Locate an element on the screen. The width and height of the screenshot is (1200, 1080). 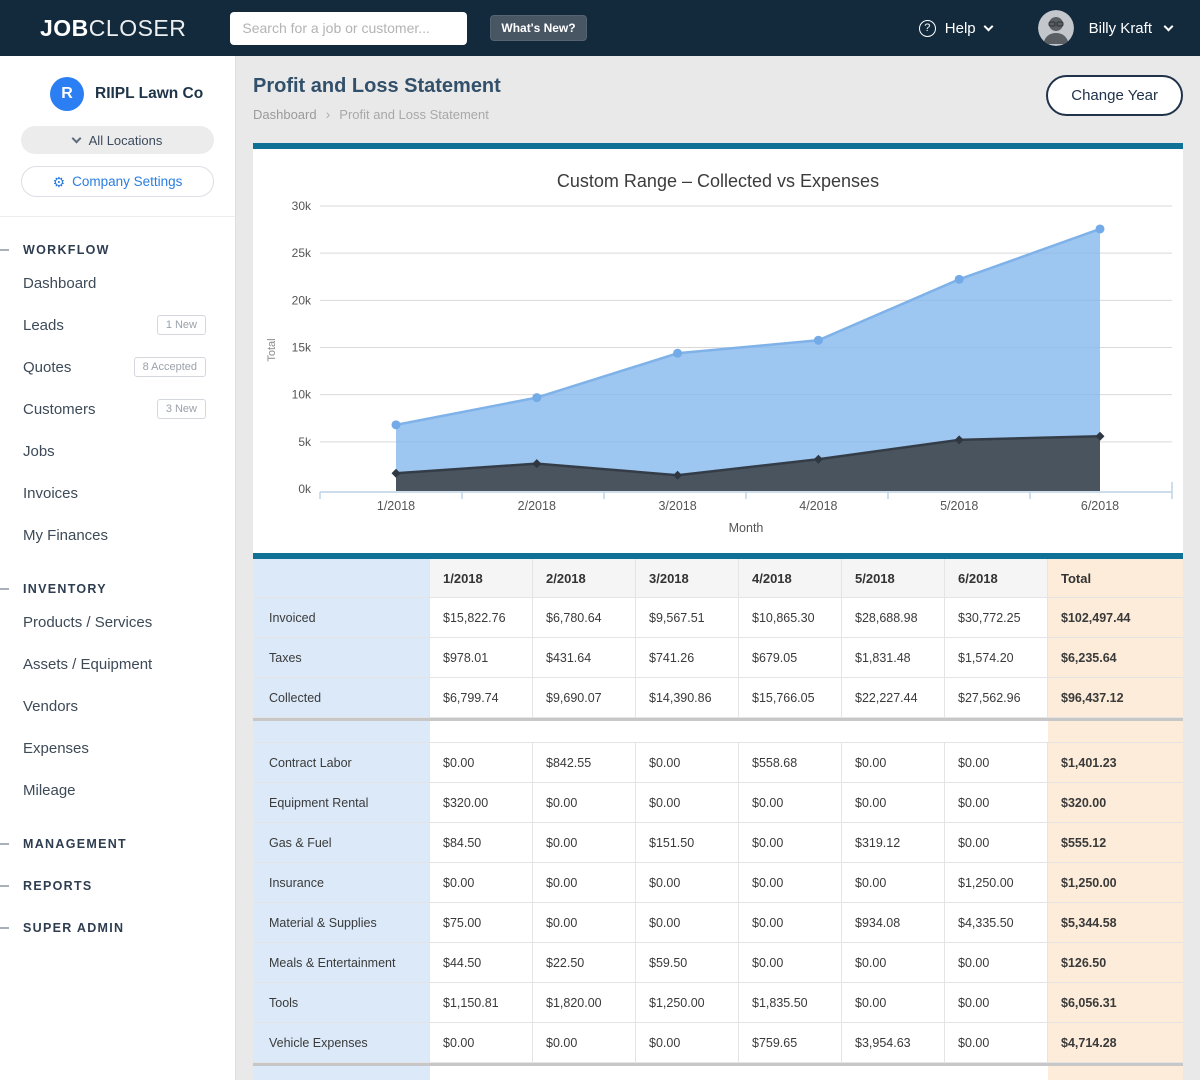
change-year-button: Change Year is located at coordinates (1114, 95).